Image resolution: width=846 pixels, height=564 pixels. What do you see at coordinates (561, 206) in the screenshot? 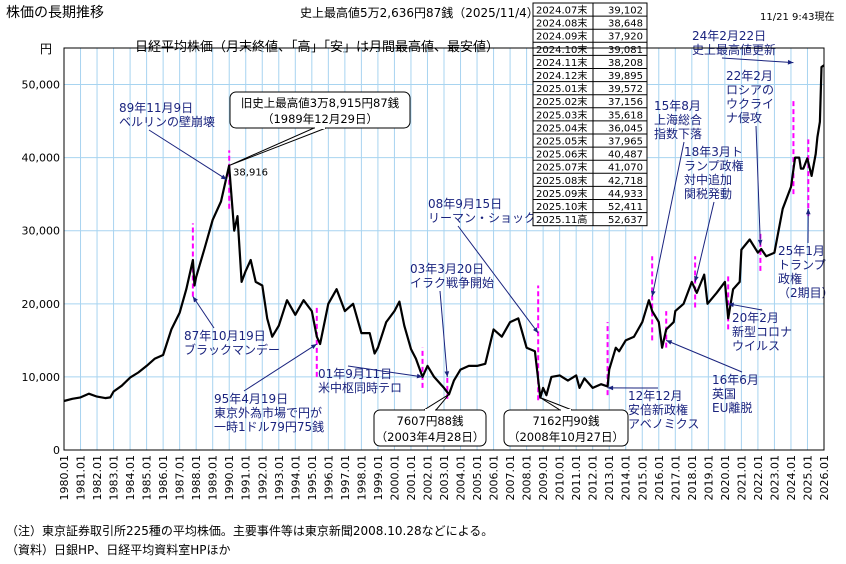
I see `table-date-cell: 2025.10末` at bounding box center [561, 206].